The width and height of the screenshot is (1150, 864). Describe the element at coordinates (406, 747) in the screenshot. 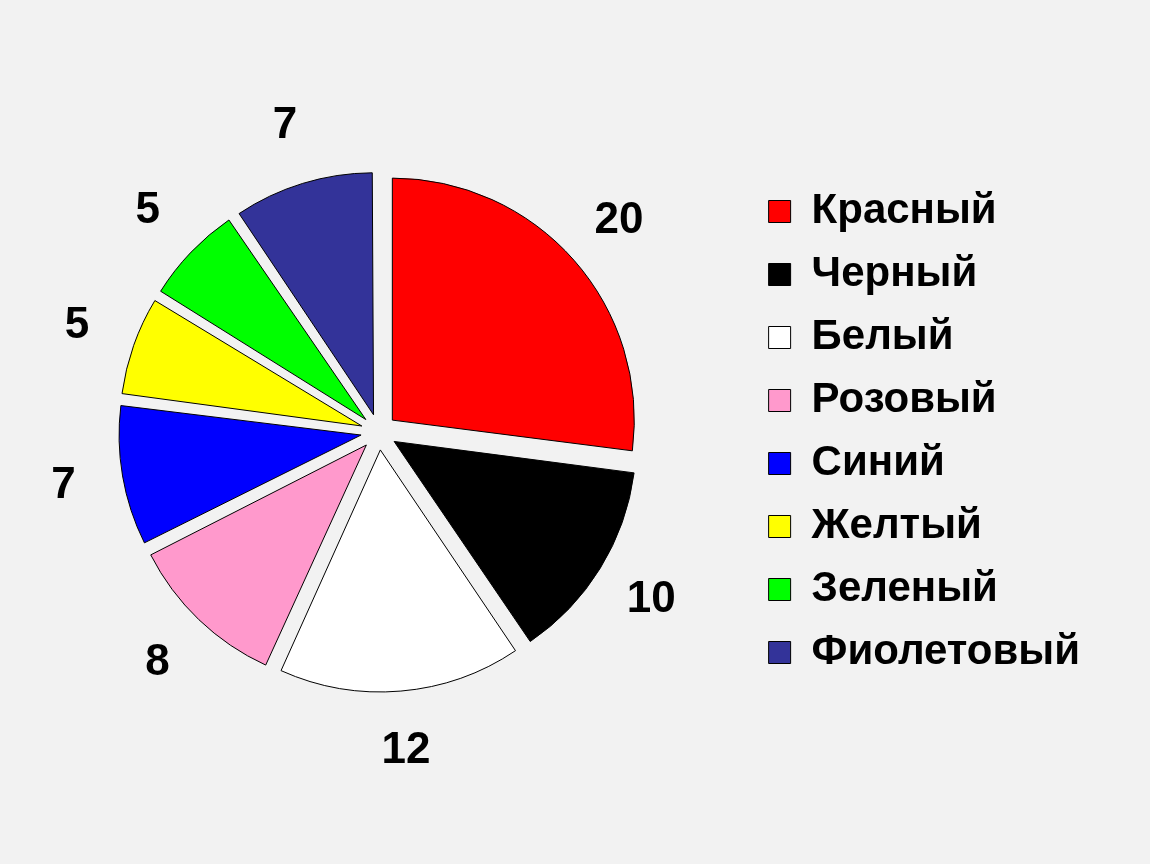

I see `data-label: 12` at that location.